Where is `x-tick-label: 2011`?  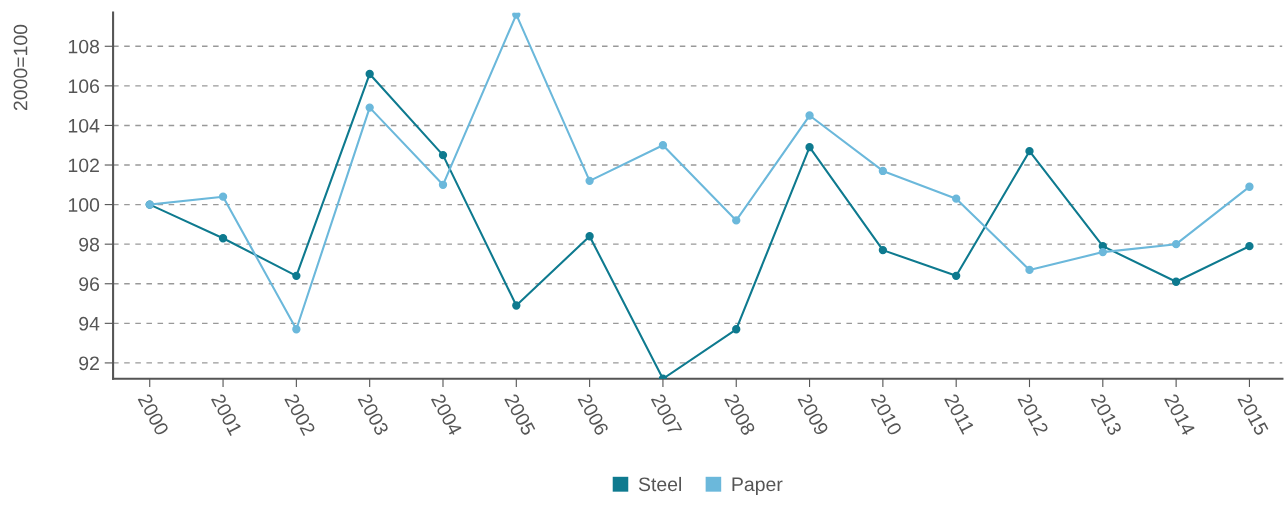
x-tick-label: 2011 is located at coordinates (959, 414).